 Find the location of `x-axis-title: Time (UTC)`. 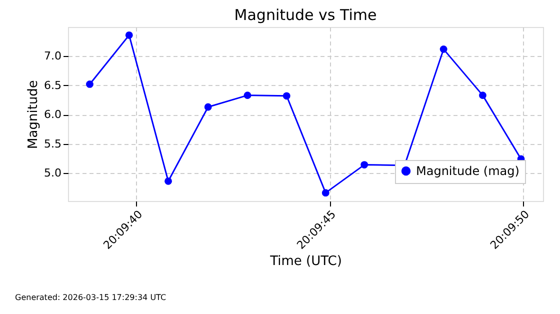

x-axis-title: Time (UTC) is located at coordinates (305, 262).